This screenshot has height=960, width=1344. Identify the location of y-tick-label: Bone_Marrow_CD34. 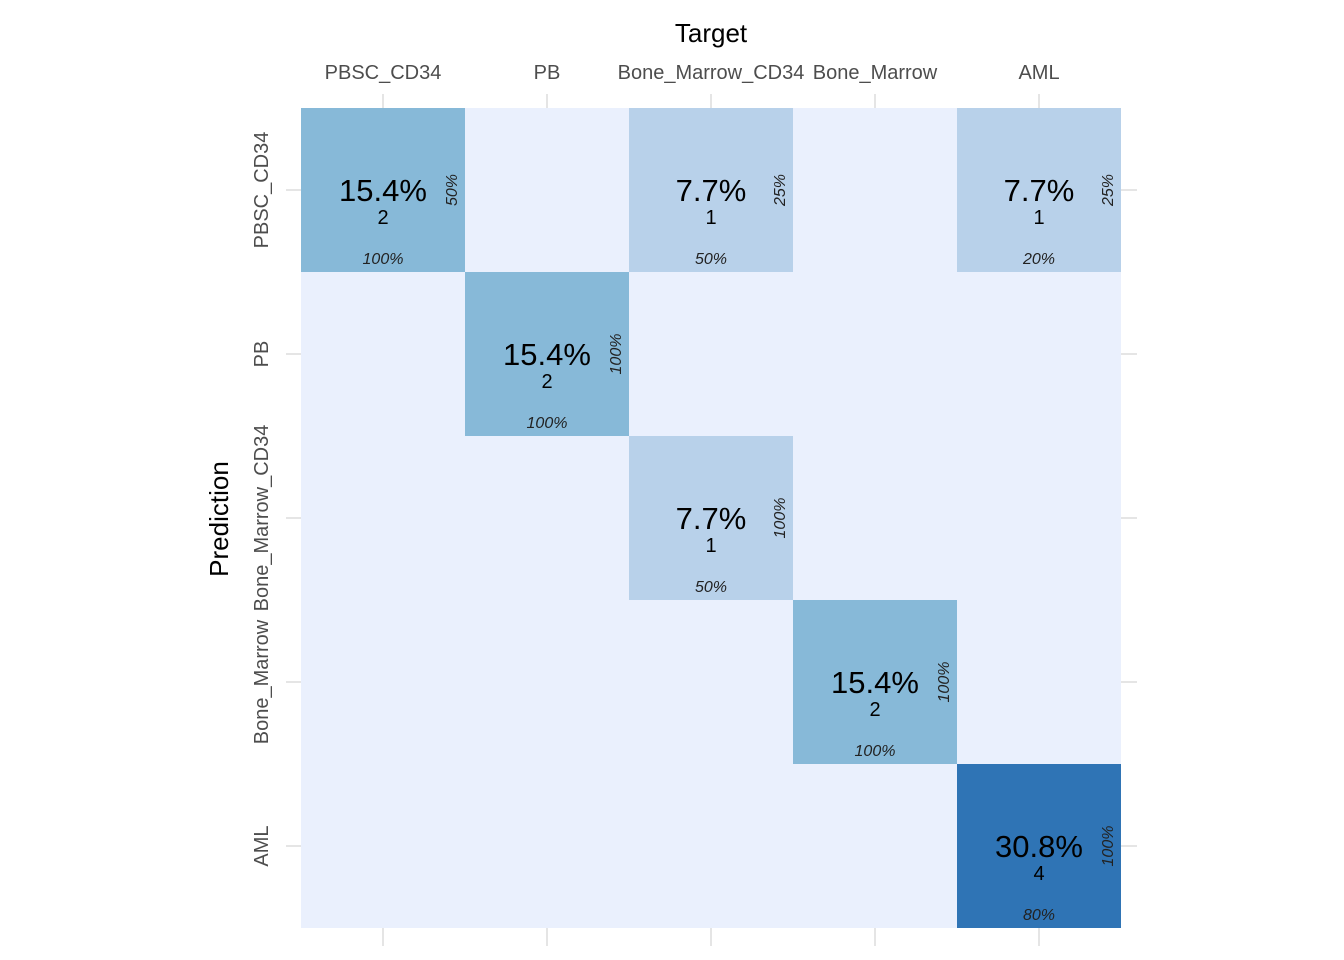
(262, 518).